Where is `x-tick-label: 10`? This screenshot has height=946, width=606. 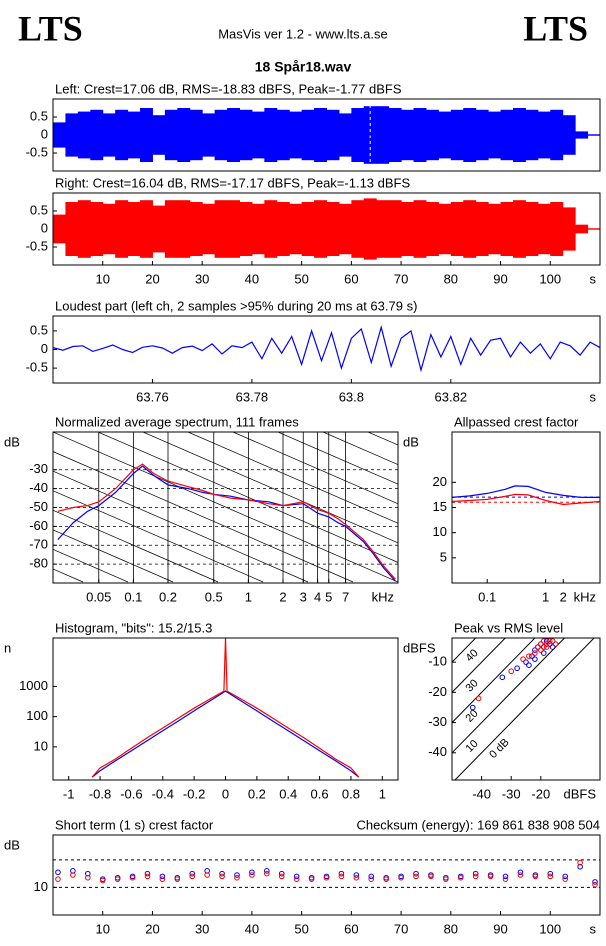 x-tick-label: 10 is located at coordinates (102, 928).